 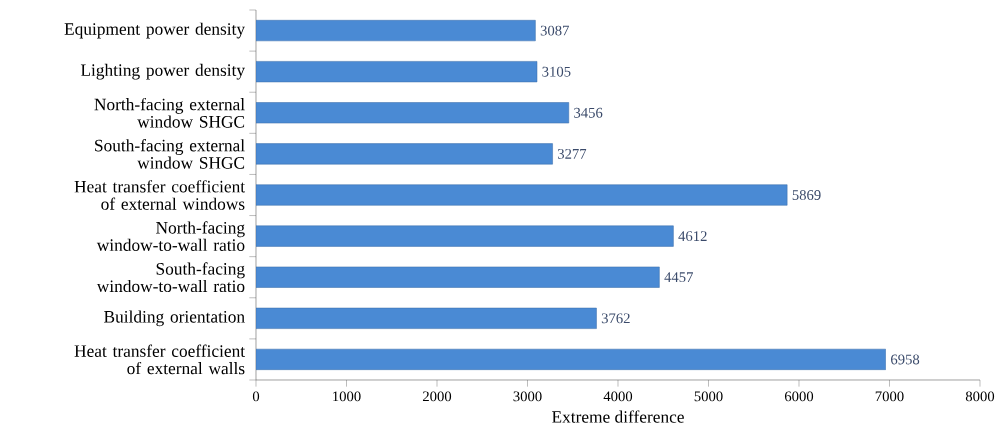 What do you see at coordinates (806, 195) in the screenshot?
I see `data-label: 5869` at bounding box center [806, 195].